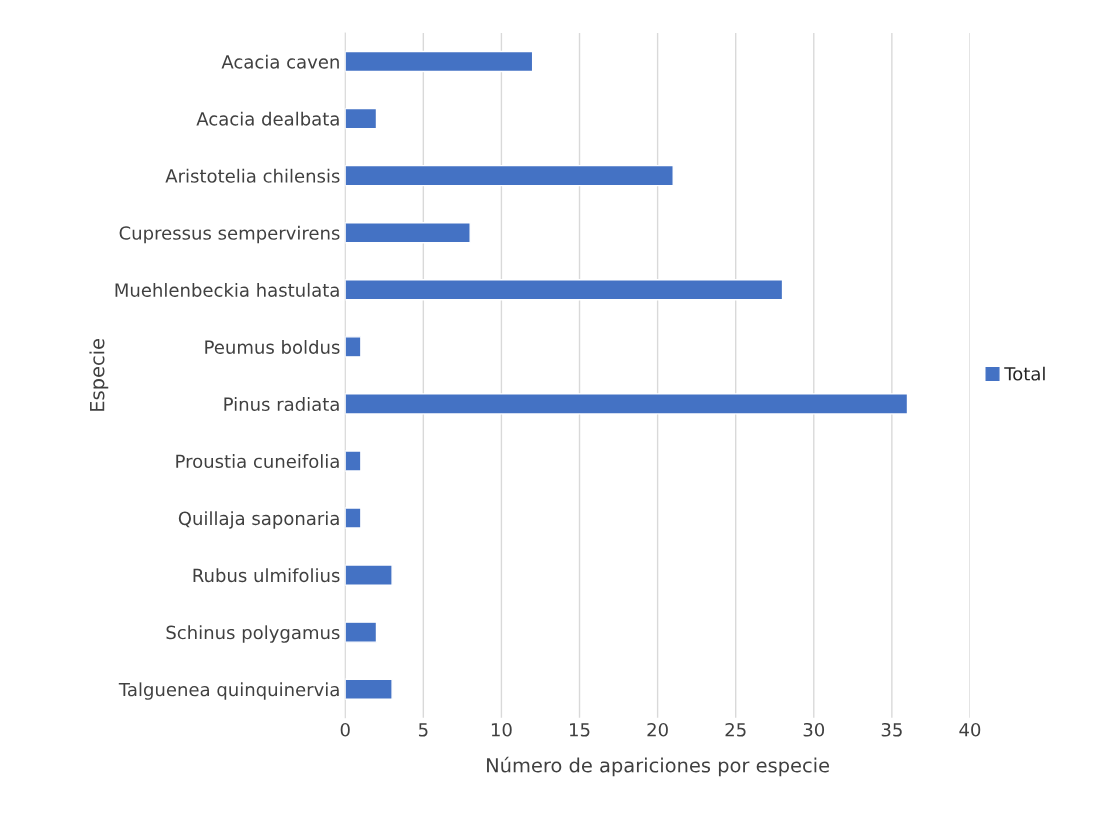  What do you see at coordinates (229, 234) in the screenshot?
I see `y-tick-label: Cupressus sempervirens` at bounding box center [229, 234].